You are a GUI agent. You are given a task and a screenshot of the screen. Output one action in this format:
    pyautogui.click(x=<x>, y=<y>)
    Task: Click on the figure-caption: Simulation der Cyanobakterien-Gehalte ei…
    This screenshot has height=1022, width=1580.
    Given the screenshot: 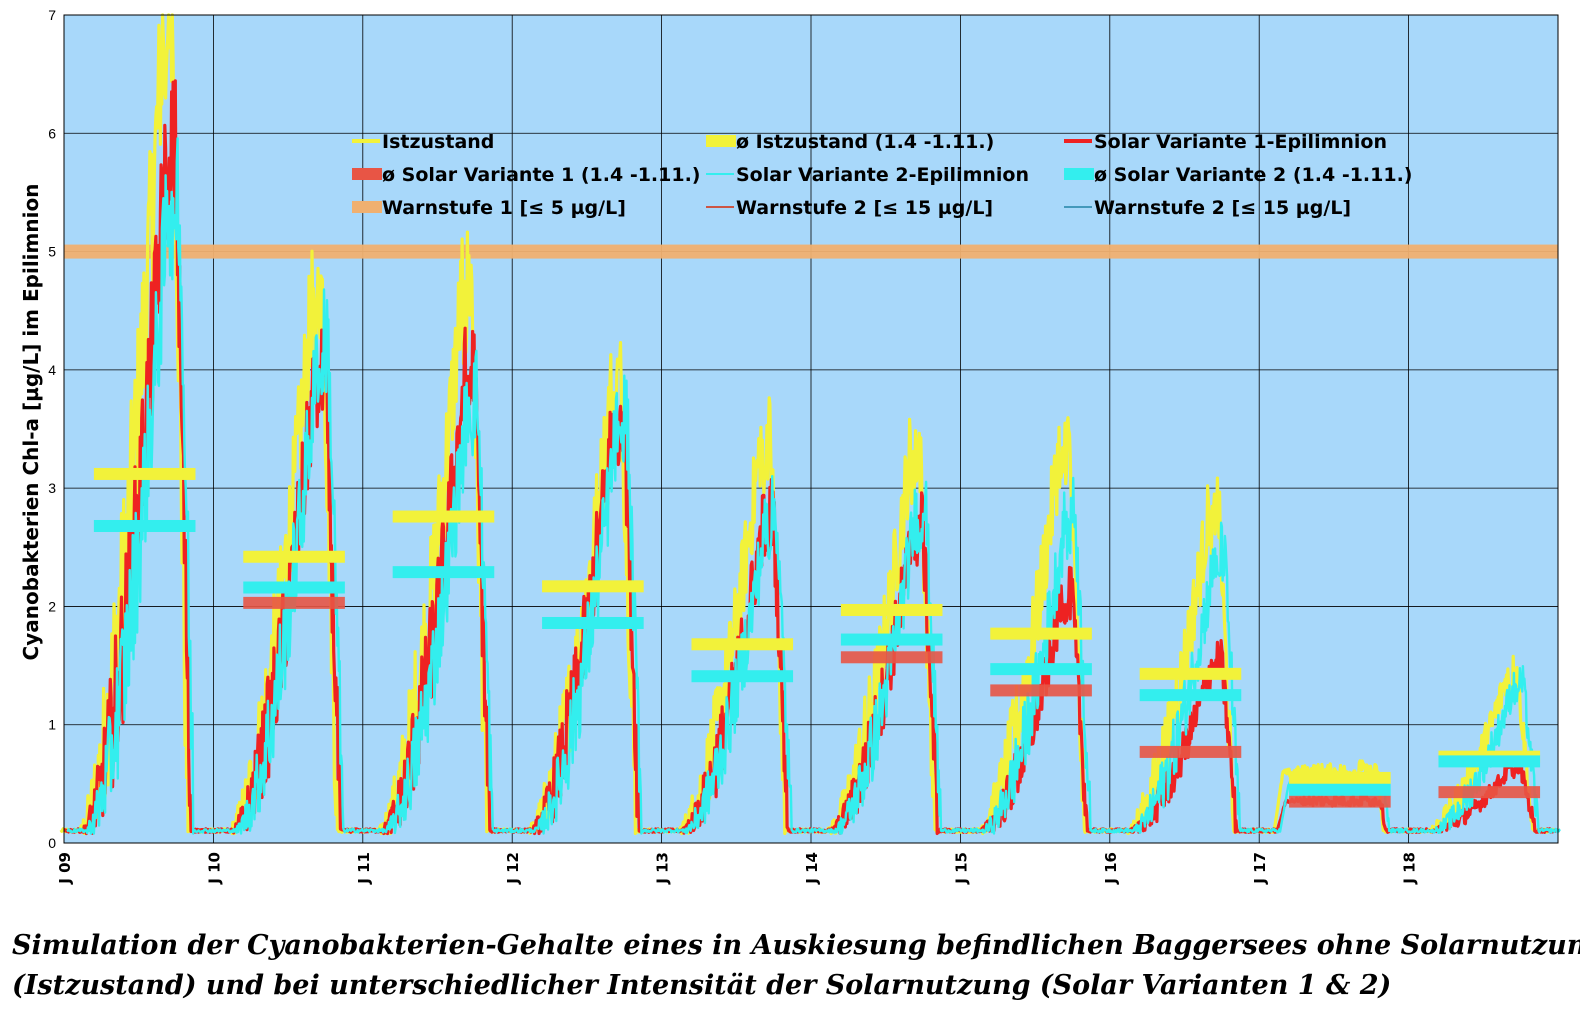 What is the action you would take?
    pyautogui.click(x=796, y=966)
    